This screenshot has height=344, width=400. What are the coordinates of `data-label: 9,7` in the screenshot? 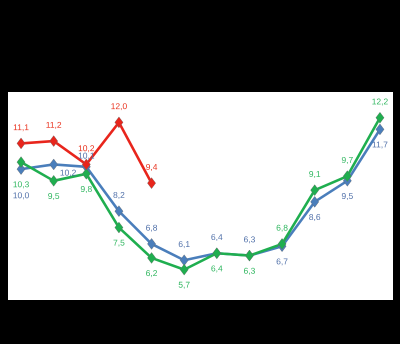 It's located at (347, 160).